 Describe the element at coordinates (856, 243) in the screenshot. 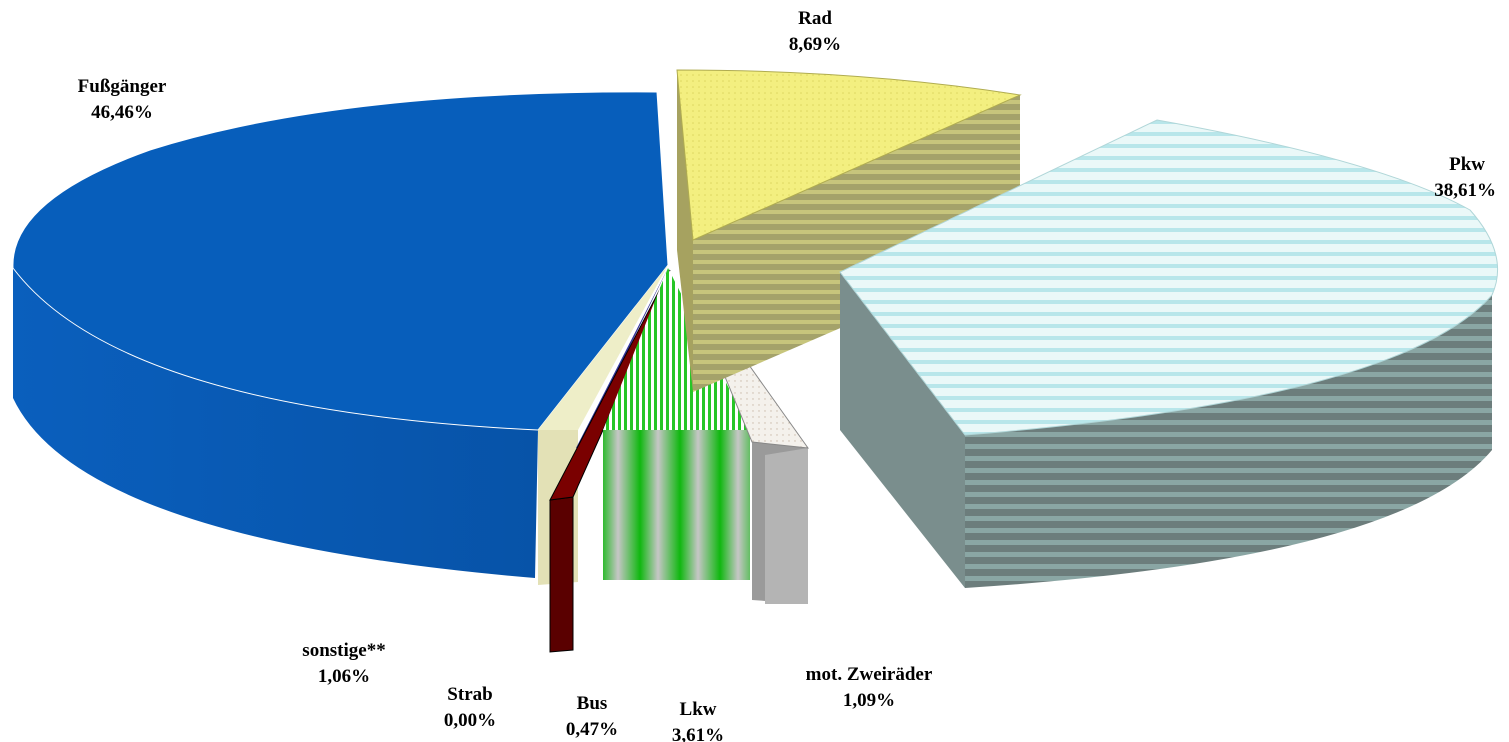

I see `slice-side-rad` at that location.